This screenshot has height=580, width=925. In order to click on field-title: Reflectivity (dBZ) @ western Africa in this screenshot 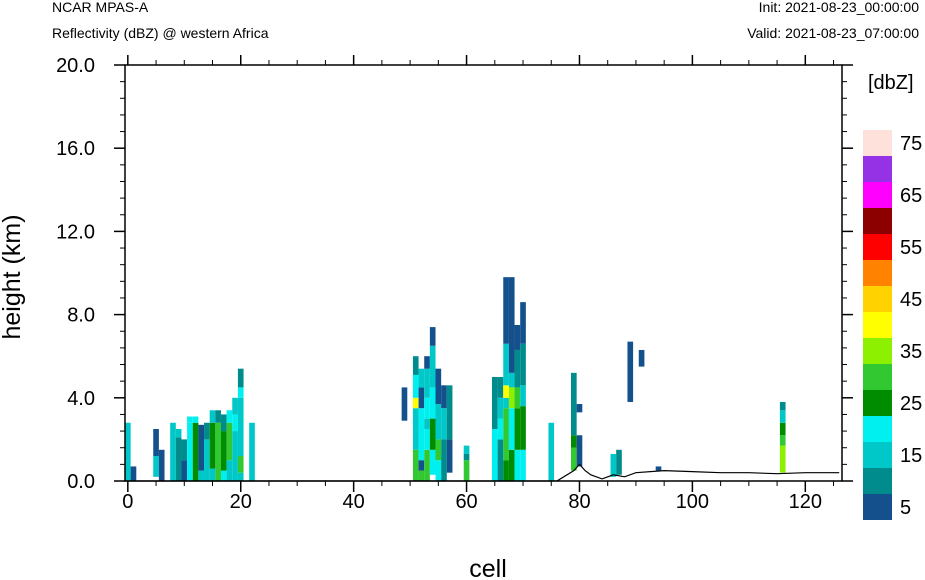, I will do `click(160, 33)`.